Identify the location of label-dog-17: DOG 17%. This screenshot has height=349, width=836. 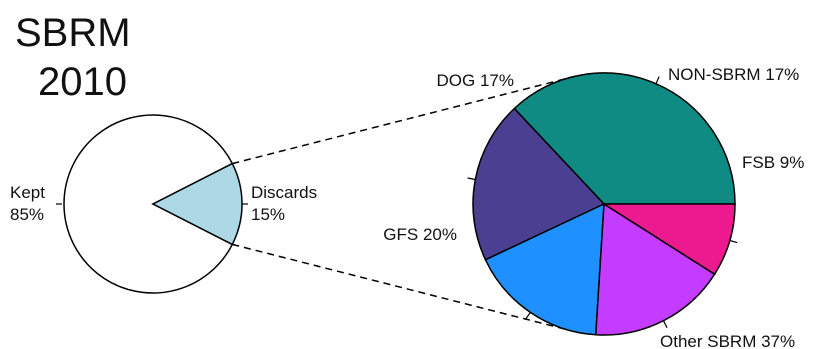
(475, 80).